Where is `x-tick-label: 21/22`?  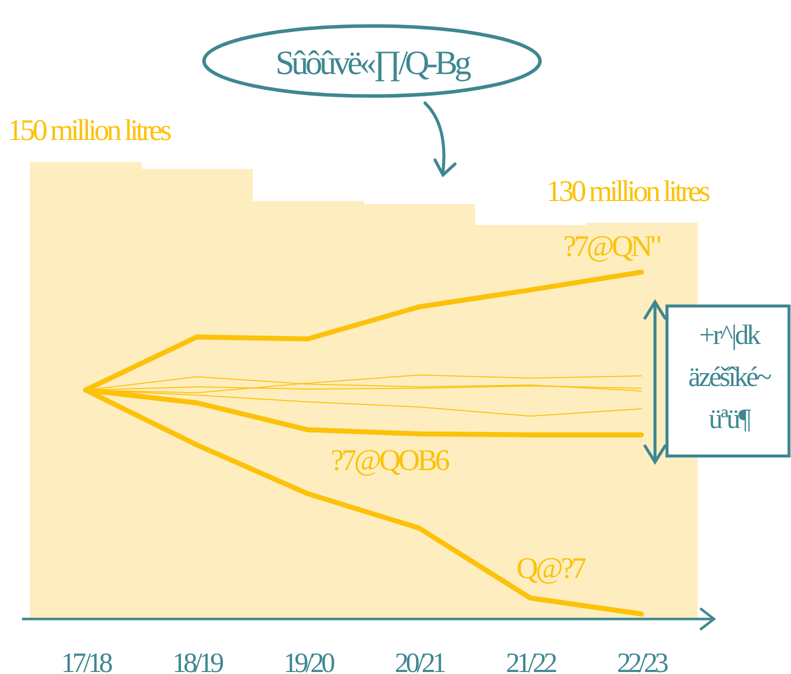
x-tick-label: 21/22 is located at coordinates (531, 661).